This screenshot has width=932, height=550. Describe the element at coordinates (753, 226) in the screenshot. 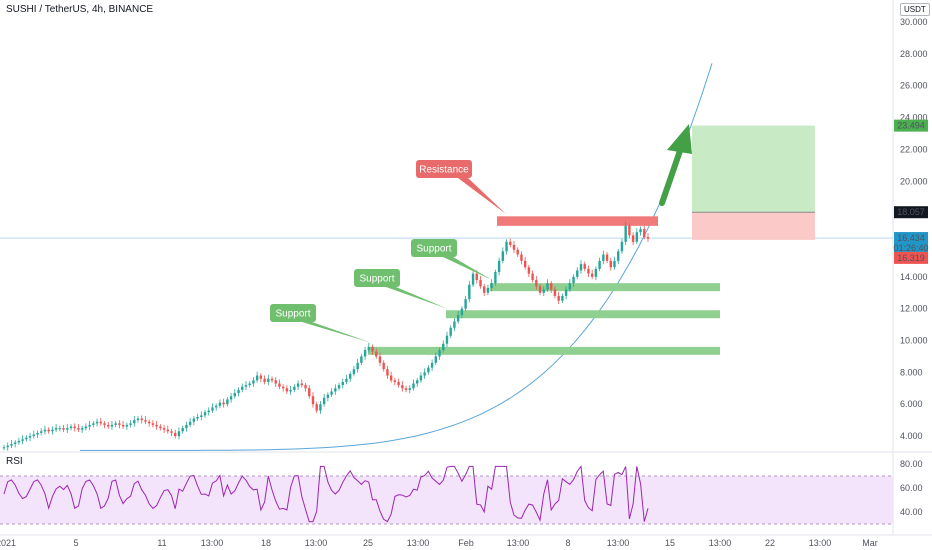

I see `stop-zone` at that location.